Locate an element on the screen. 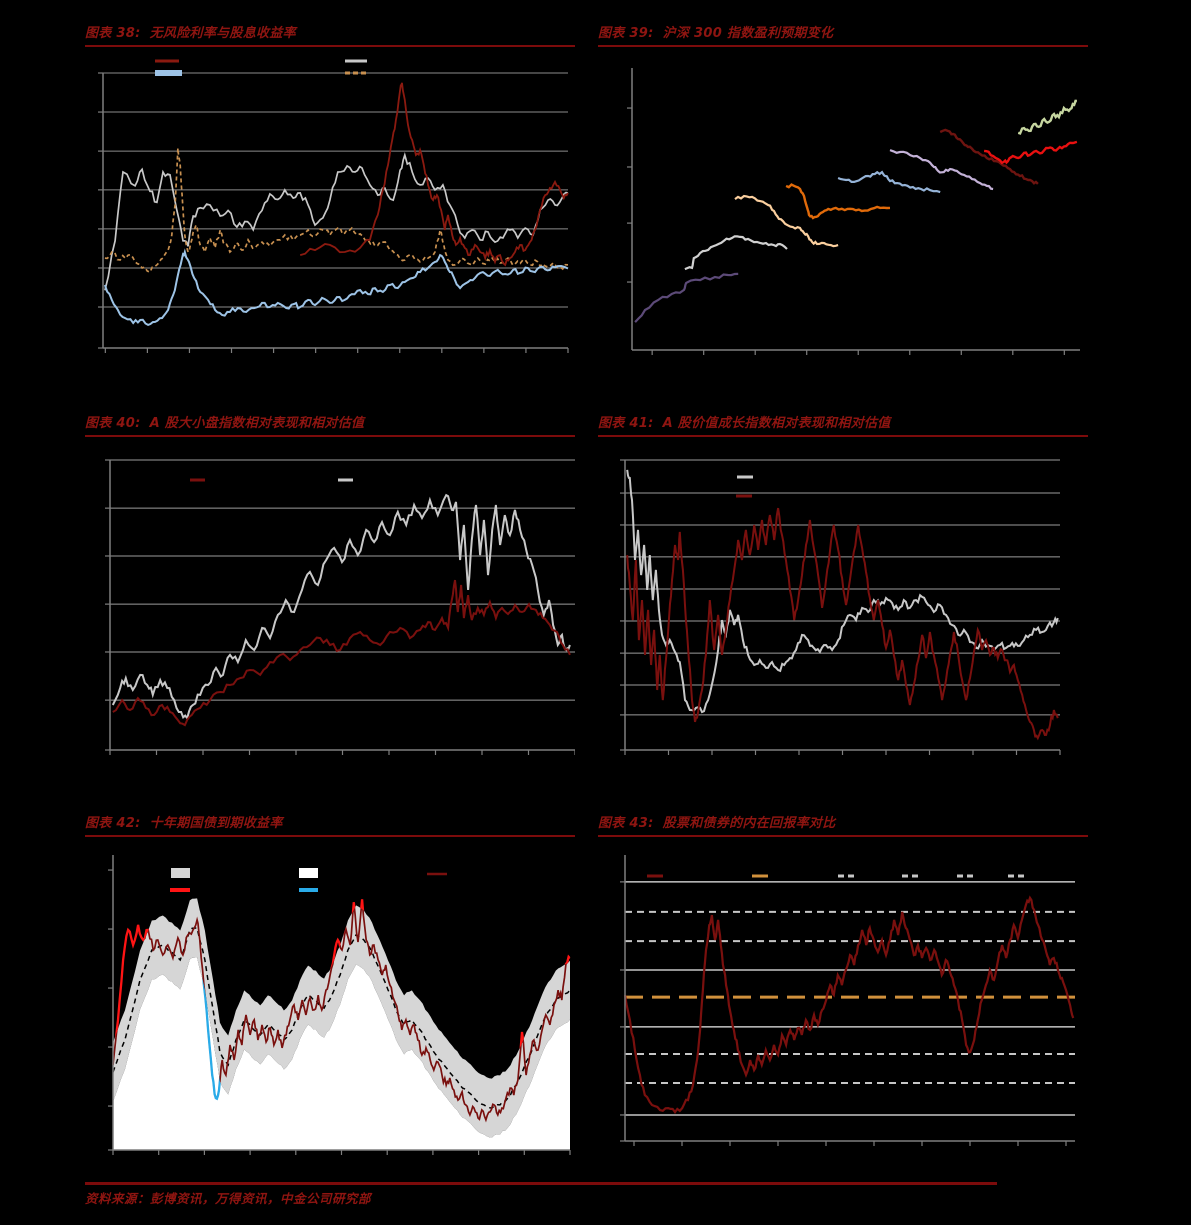 Image resolution: width=1191 pixels, height=1225 pixels. figure-41-label: 图表 41: is located at coordinates (626, 423).